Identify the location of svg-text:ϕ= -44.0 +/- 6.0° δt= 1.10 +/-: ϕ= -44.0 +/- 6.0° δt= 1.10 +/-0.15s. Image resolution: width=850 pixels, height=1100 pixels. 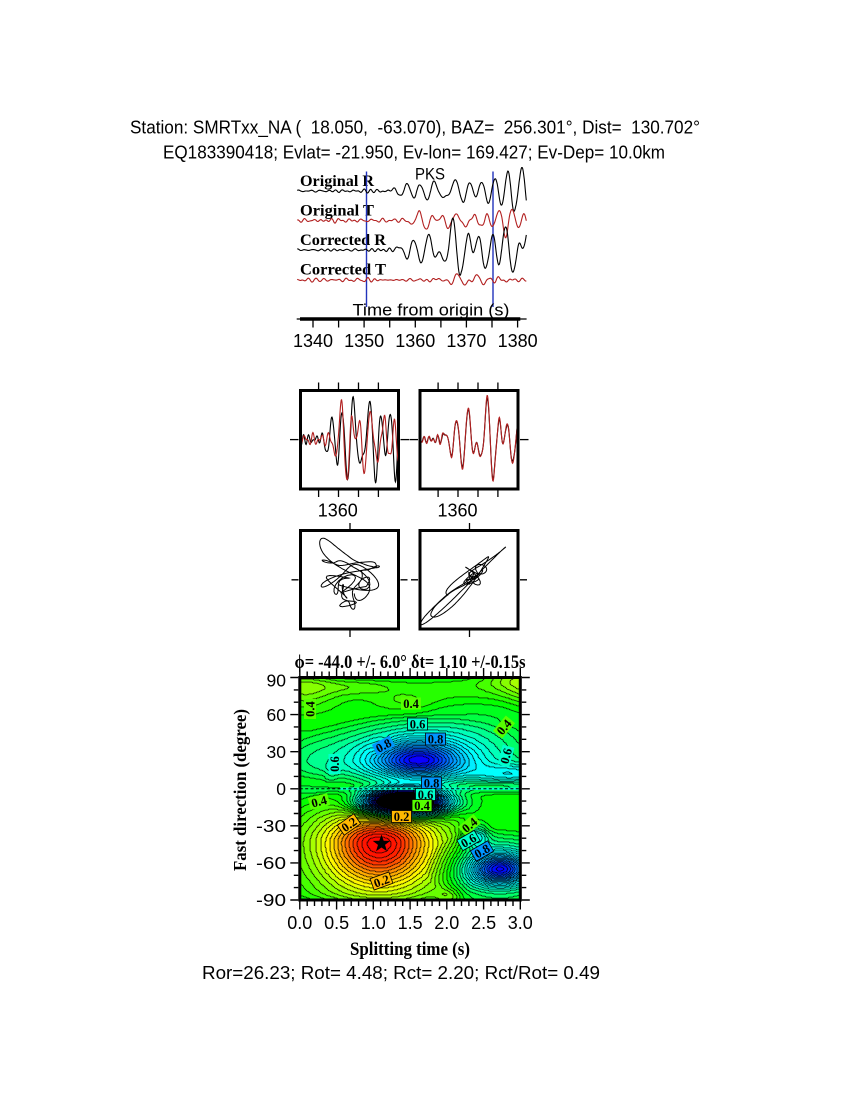
(410, 663).